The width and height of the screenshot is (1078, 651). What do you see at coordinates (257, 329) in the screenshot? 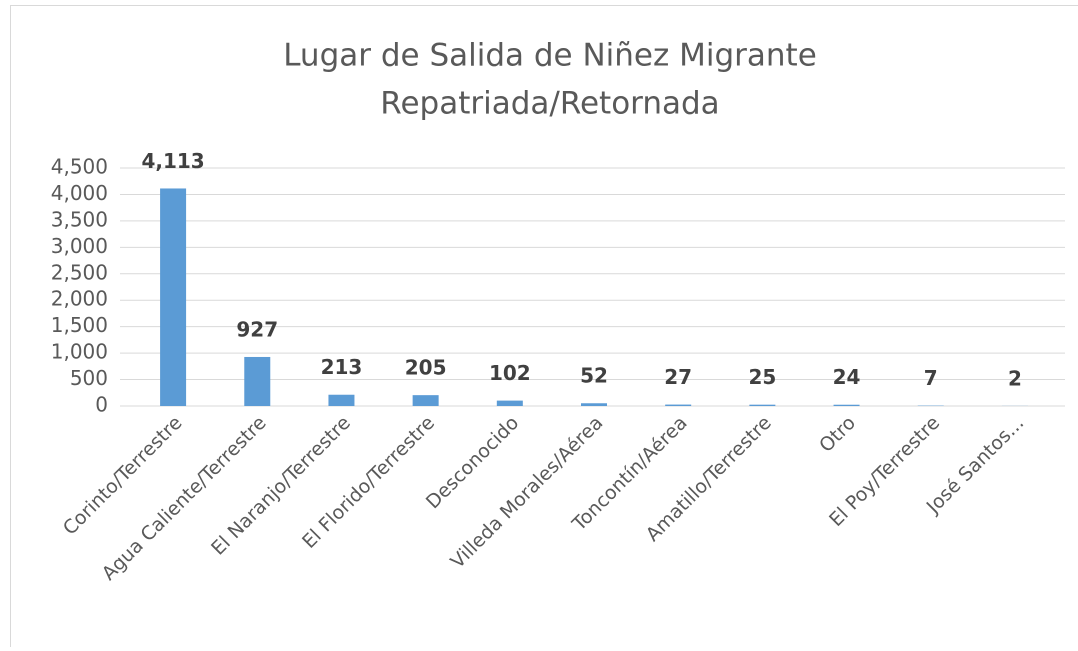
I see `data-label: 927` at bounding box center [257, 329].